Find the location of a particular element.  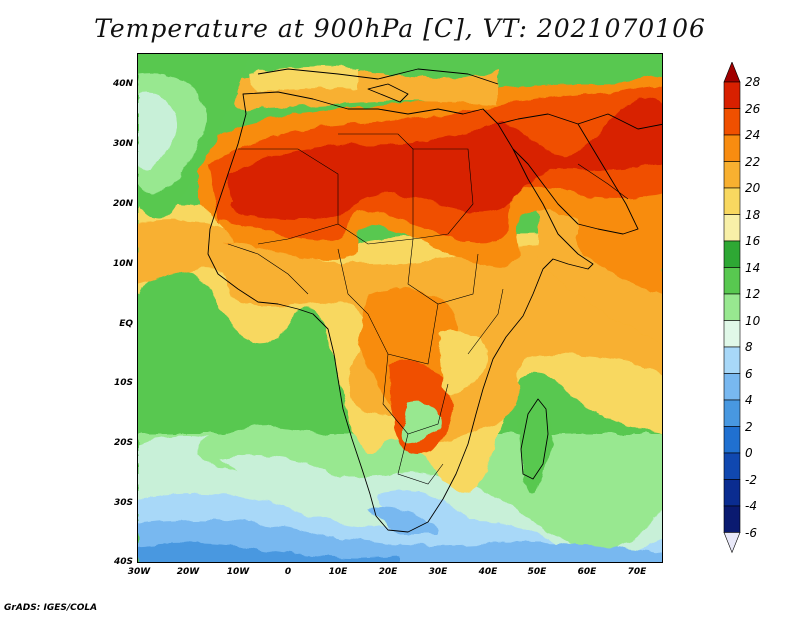

colorbar-label: 24 is located at coordinates (753, 135).